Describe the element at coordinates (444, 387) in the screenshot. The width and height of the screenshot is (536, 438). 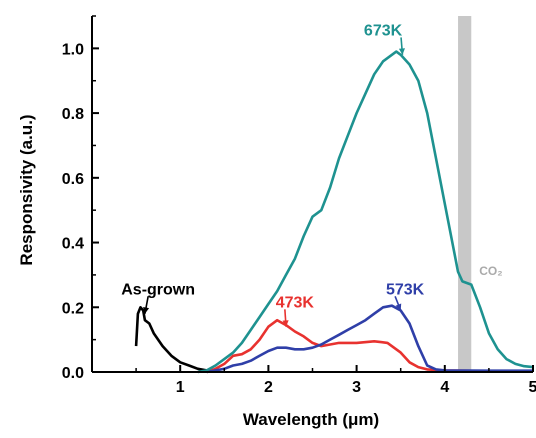
I see `x-tick-label: 4` at that location.